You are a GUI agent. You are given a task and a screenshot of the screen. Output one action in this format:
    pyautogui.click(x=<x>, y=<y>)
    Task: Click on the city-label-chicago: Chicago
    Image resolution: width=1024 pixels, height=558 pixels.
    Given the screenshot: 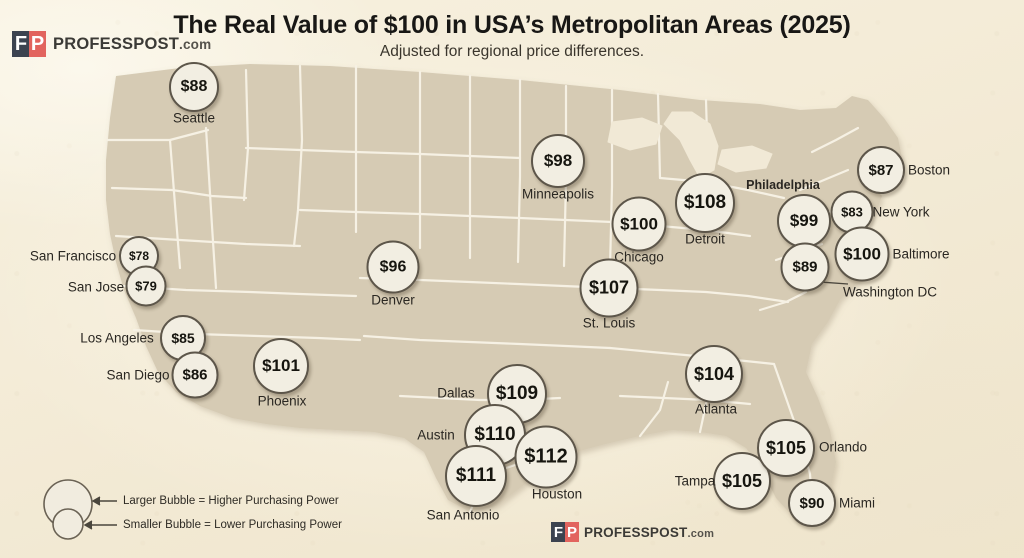 What is the action you would take?
    pyautogui.click(x=639, y=257)
    